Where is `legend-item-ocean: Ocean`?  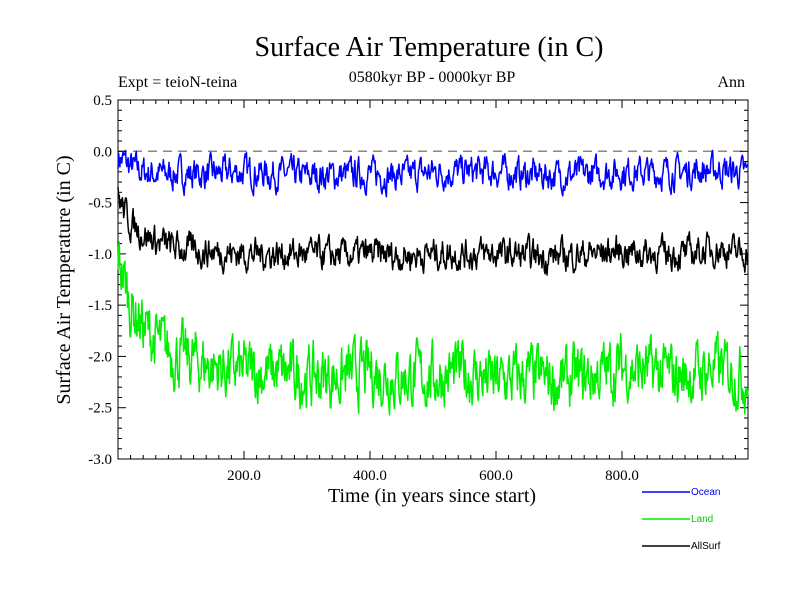 legend-item-ocean: Ocean is located at coordinates (681, 492).